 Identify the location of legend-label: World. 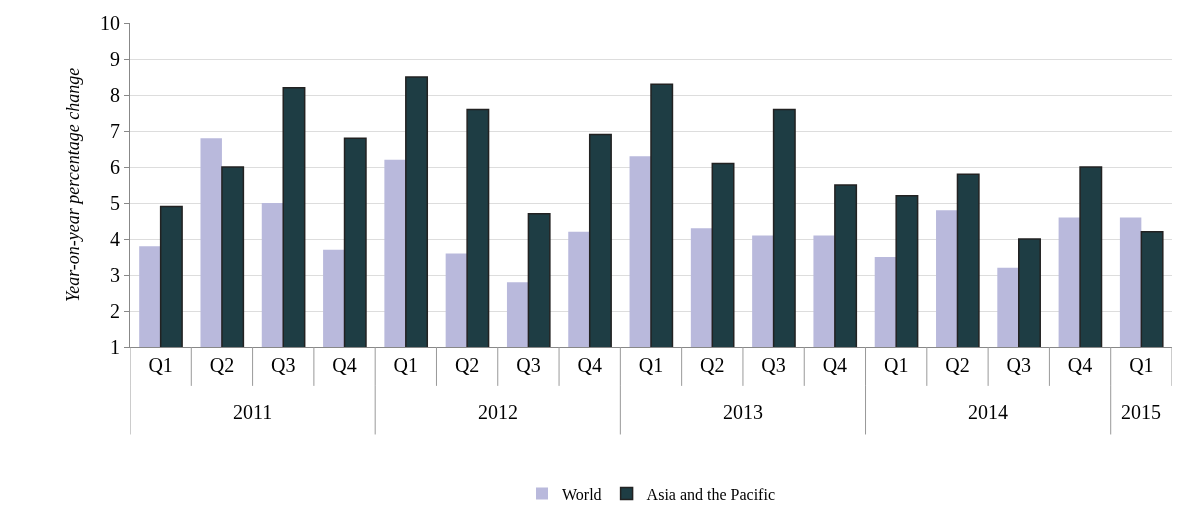
(582, 494).